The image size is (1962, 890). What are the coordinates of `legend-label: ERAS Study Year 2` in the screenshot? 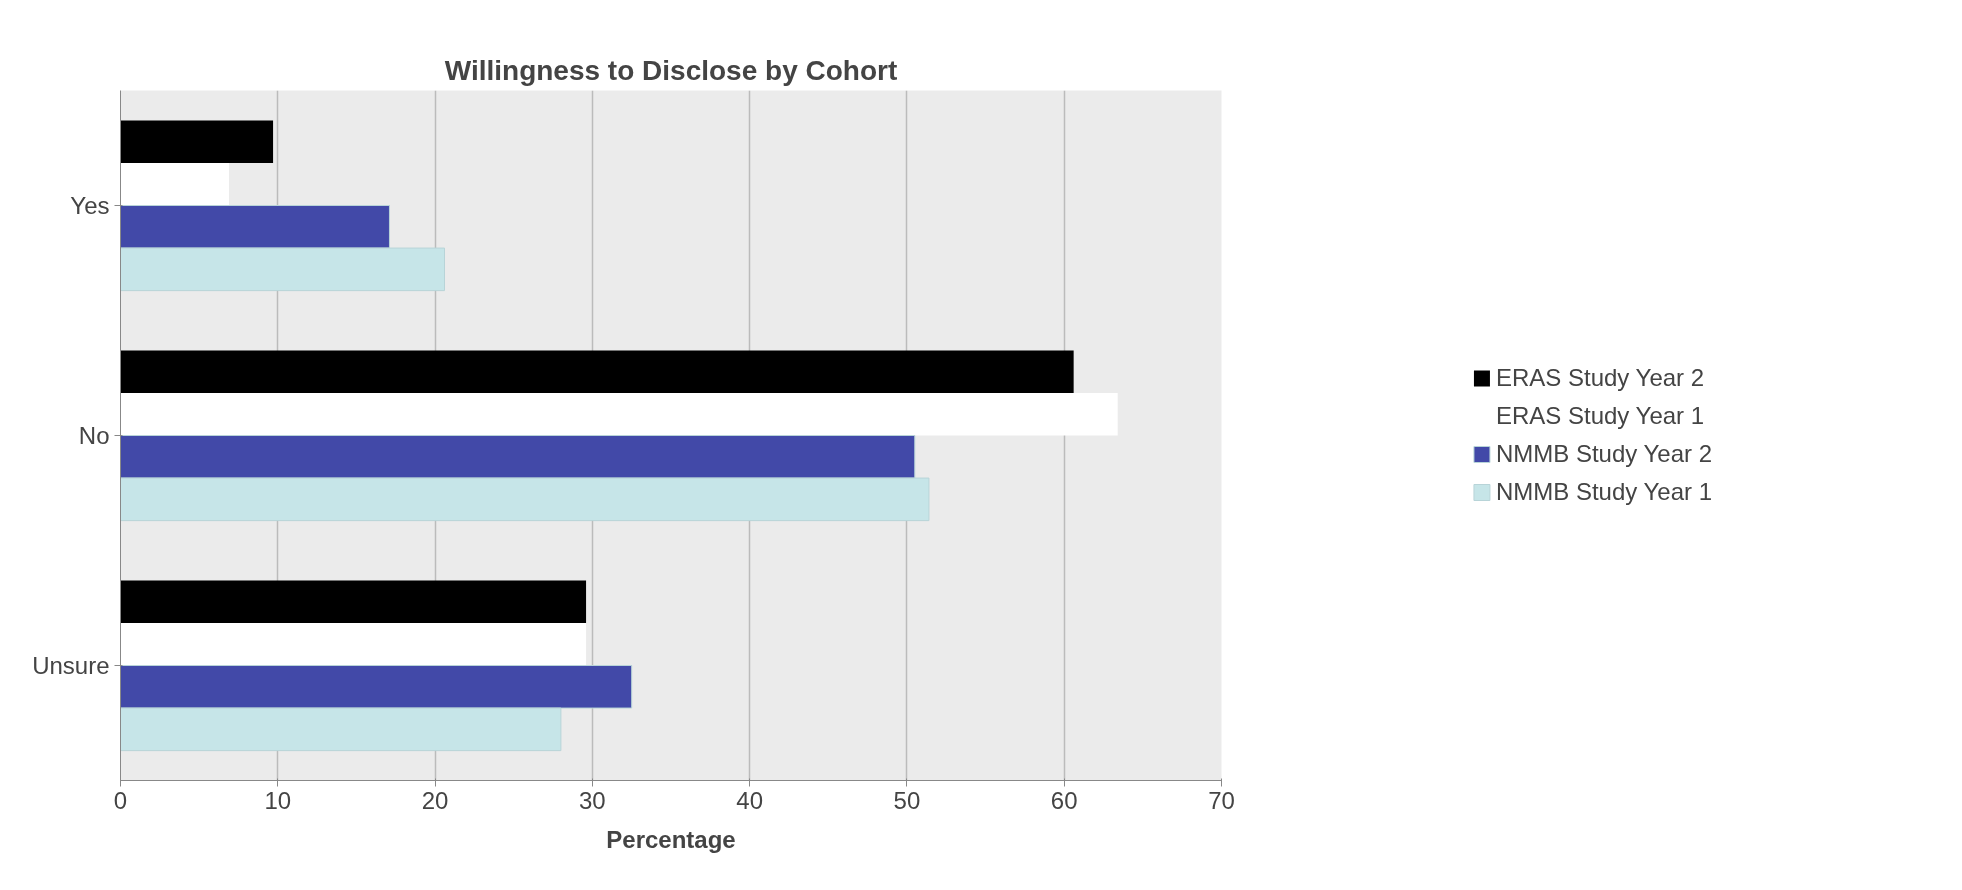 It's located at (1600, 378).